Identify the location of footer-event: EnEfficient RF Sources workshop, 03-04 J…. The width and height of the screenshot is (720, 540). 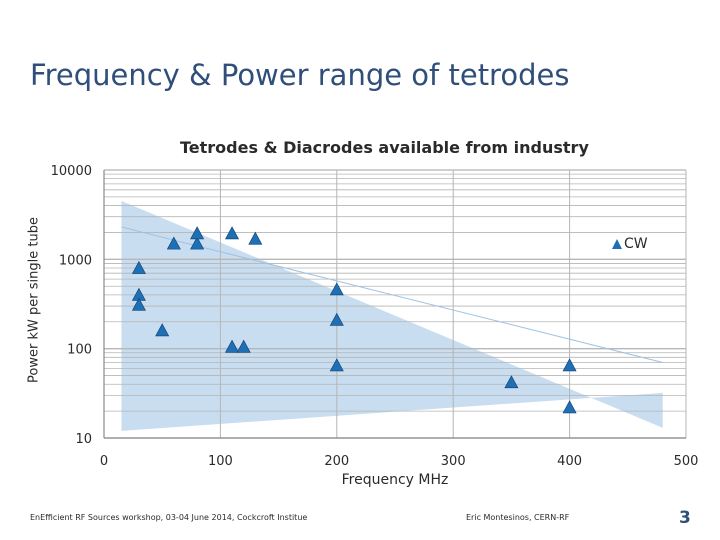
(169, 517).